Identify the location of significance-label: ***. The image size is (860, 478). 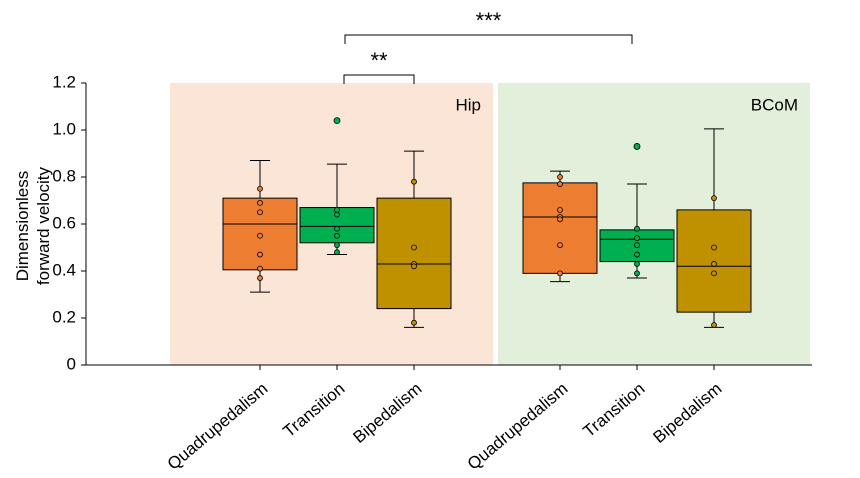
(489, 20).